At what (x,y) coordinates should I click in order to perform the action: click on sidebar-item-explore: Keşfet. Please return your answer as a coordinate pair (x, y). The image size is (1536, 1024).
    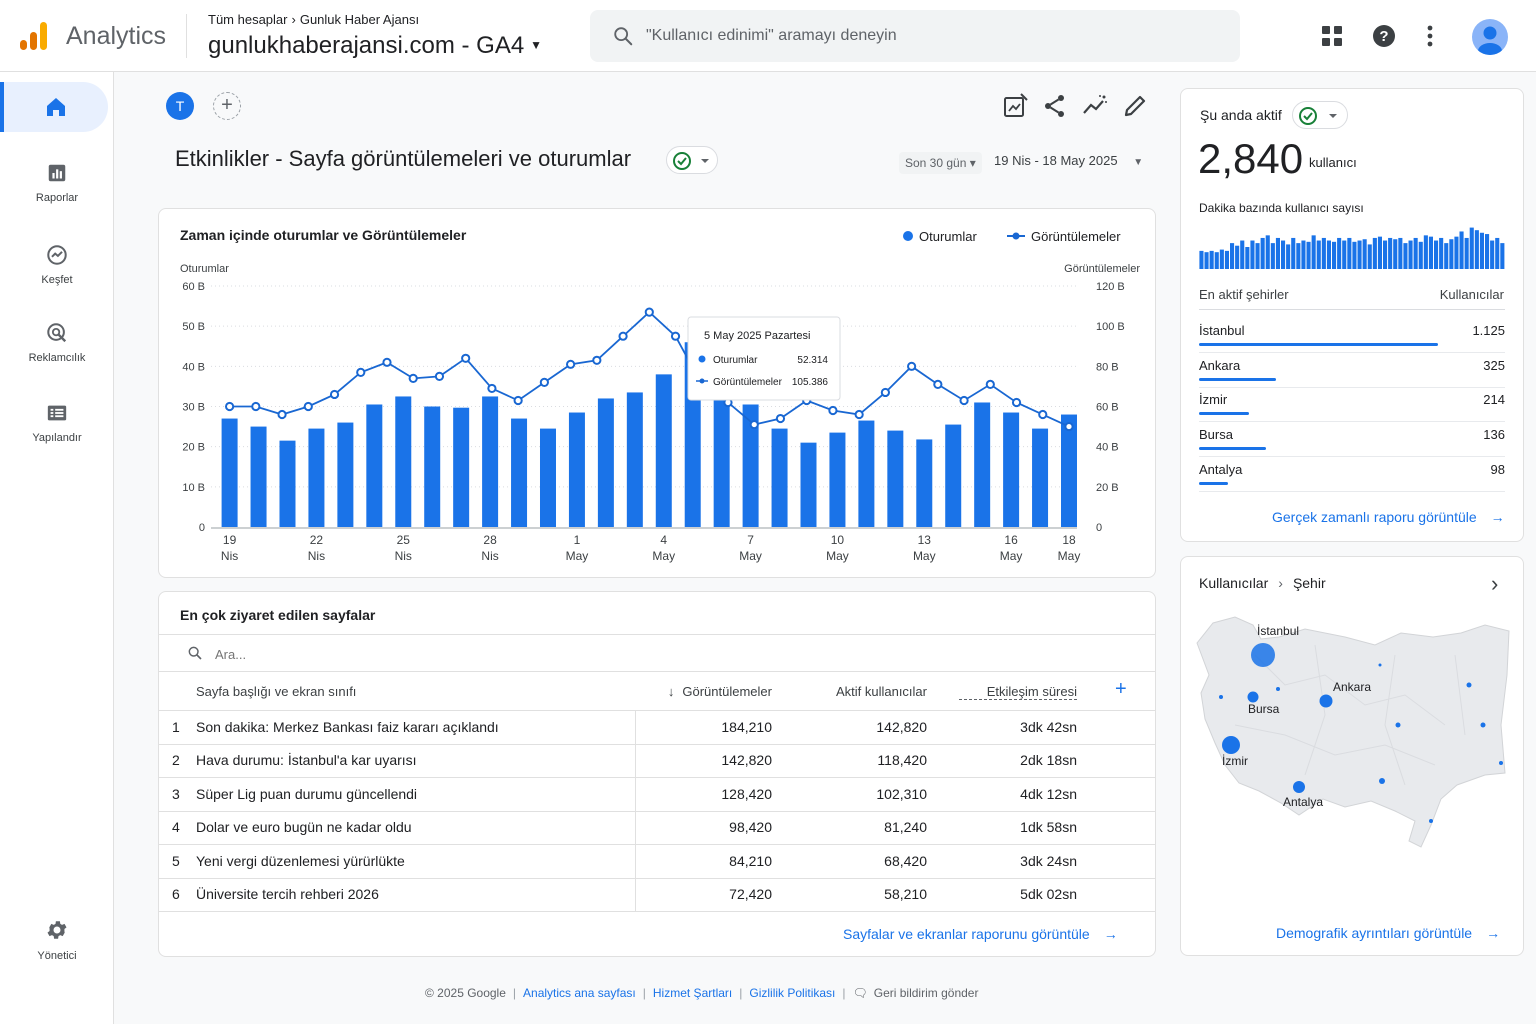
    Looking at the image, I should click on (57, 265).